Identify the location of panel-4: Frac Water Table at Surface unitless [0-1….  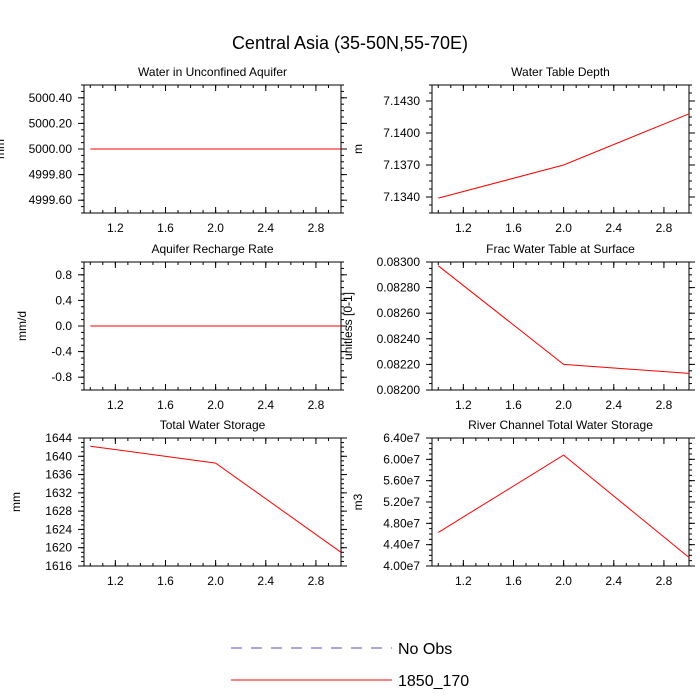
(518, 327).